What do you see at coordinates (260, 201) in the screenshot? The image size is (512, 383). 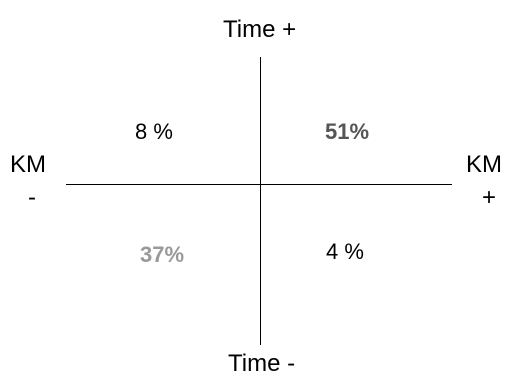 I see `vertical-axis-line` at bounding box center [260, 201].